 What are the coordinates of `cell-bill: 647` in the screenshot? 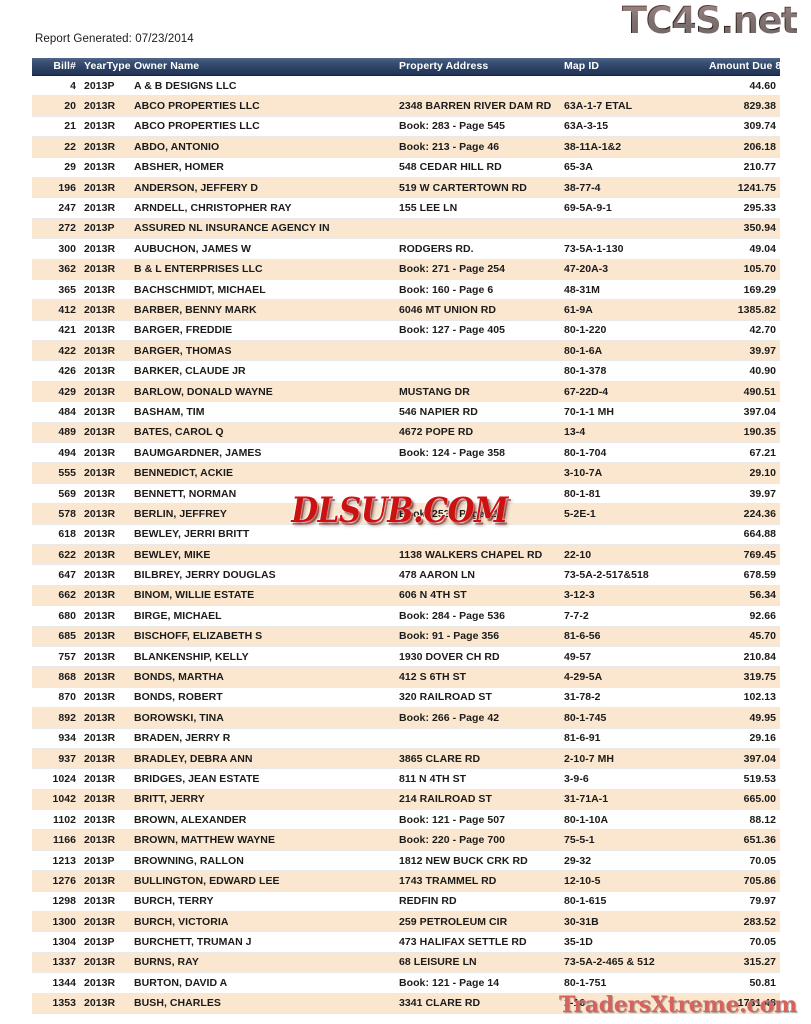 It's located at (56, 575).